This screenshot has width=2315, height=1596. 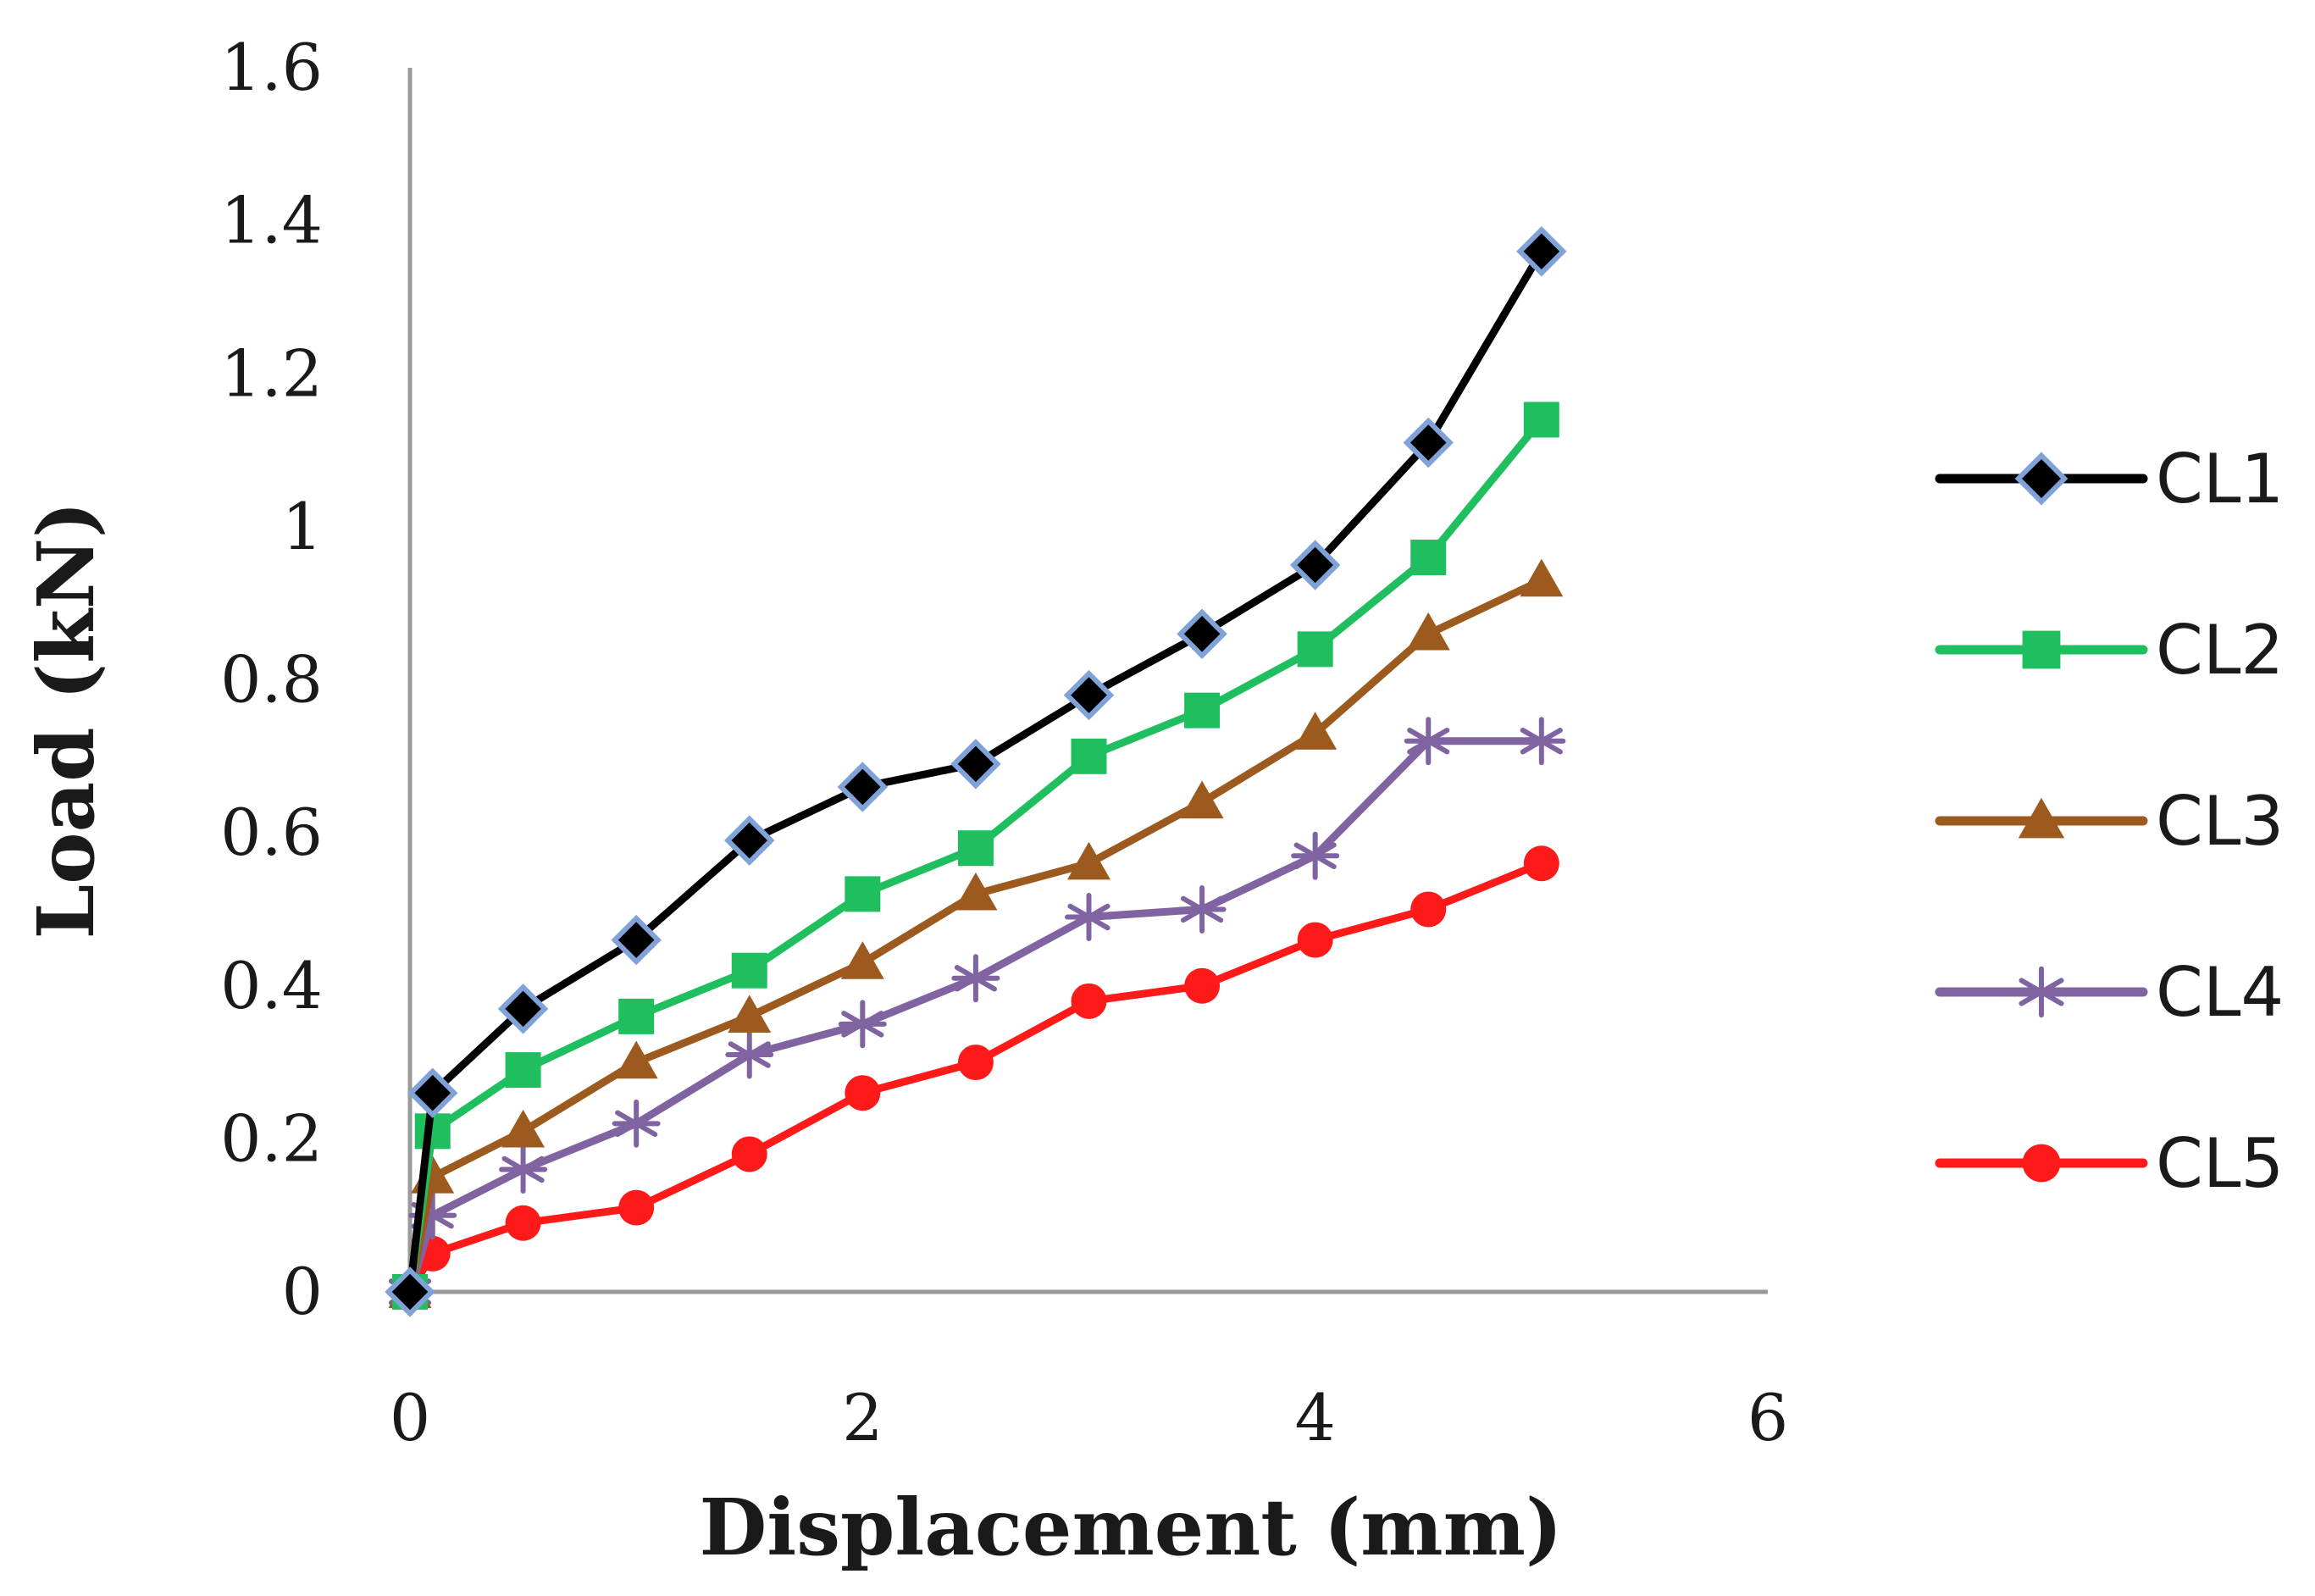 What do you see at coordinates (271, 67) in the screenshot?
I see `y-tick-label: 1.6` at bounding box center [271, 67].